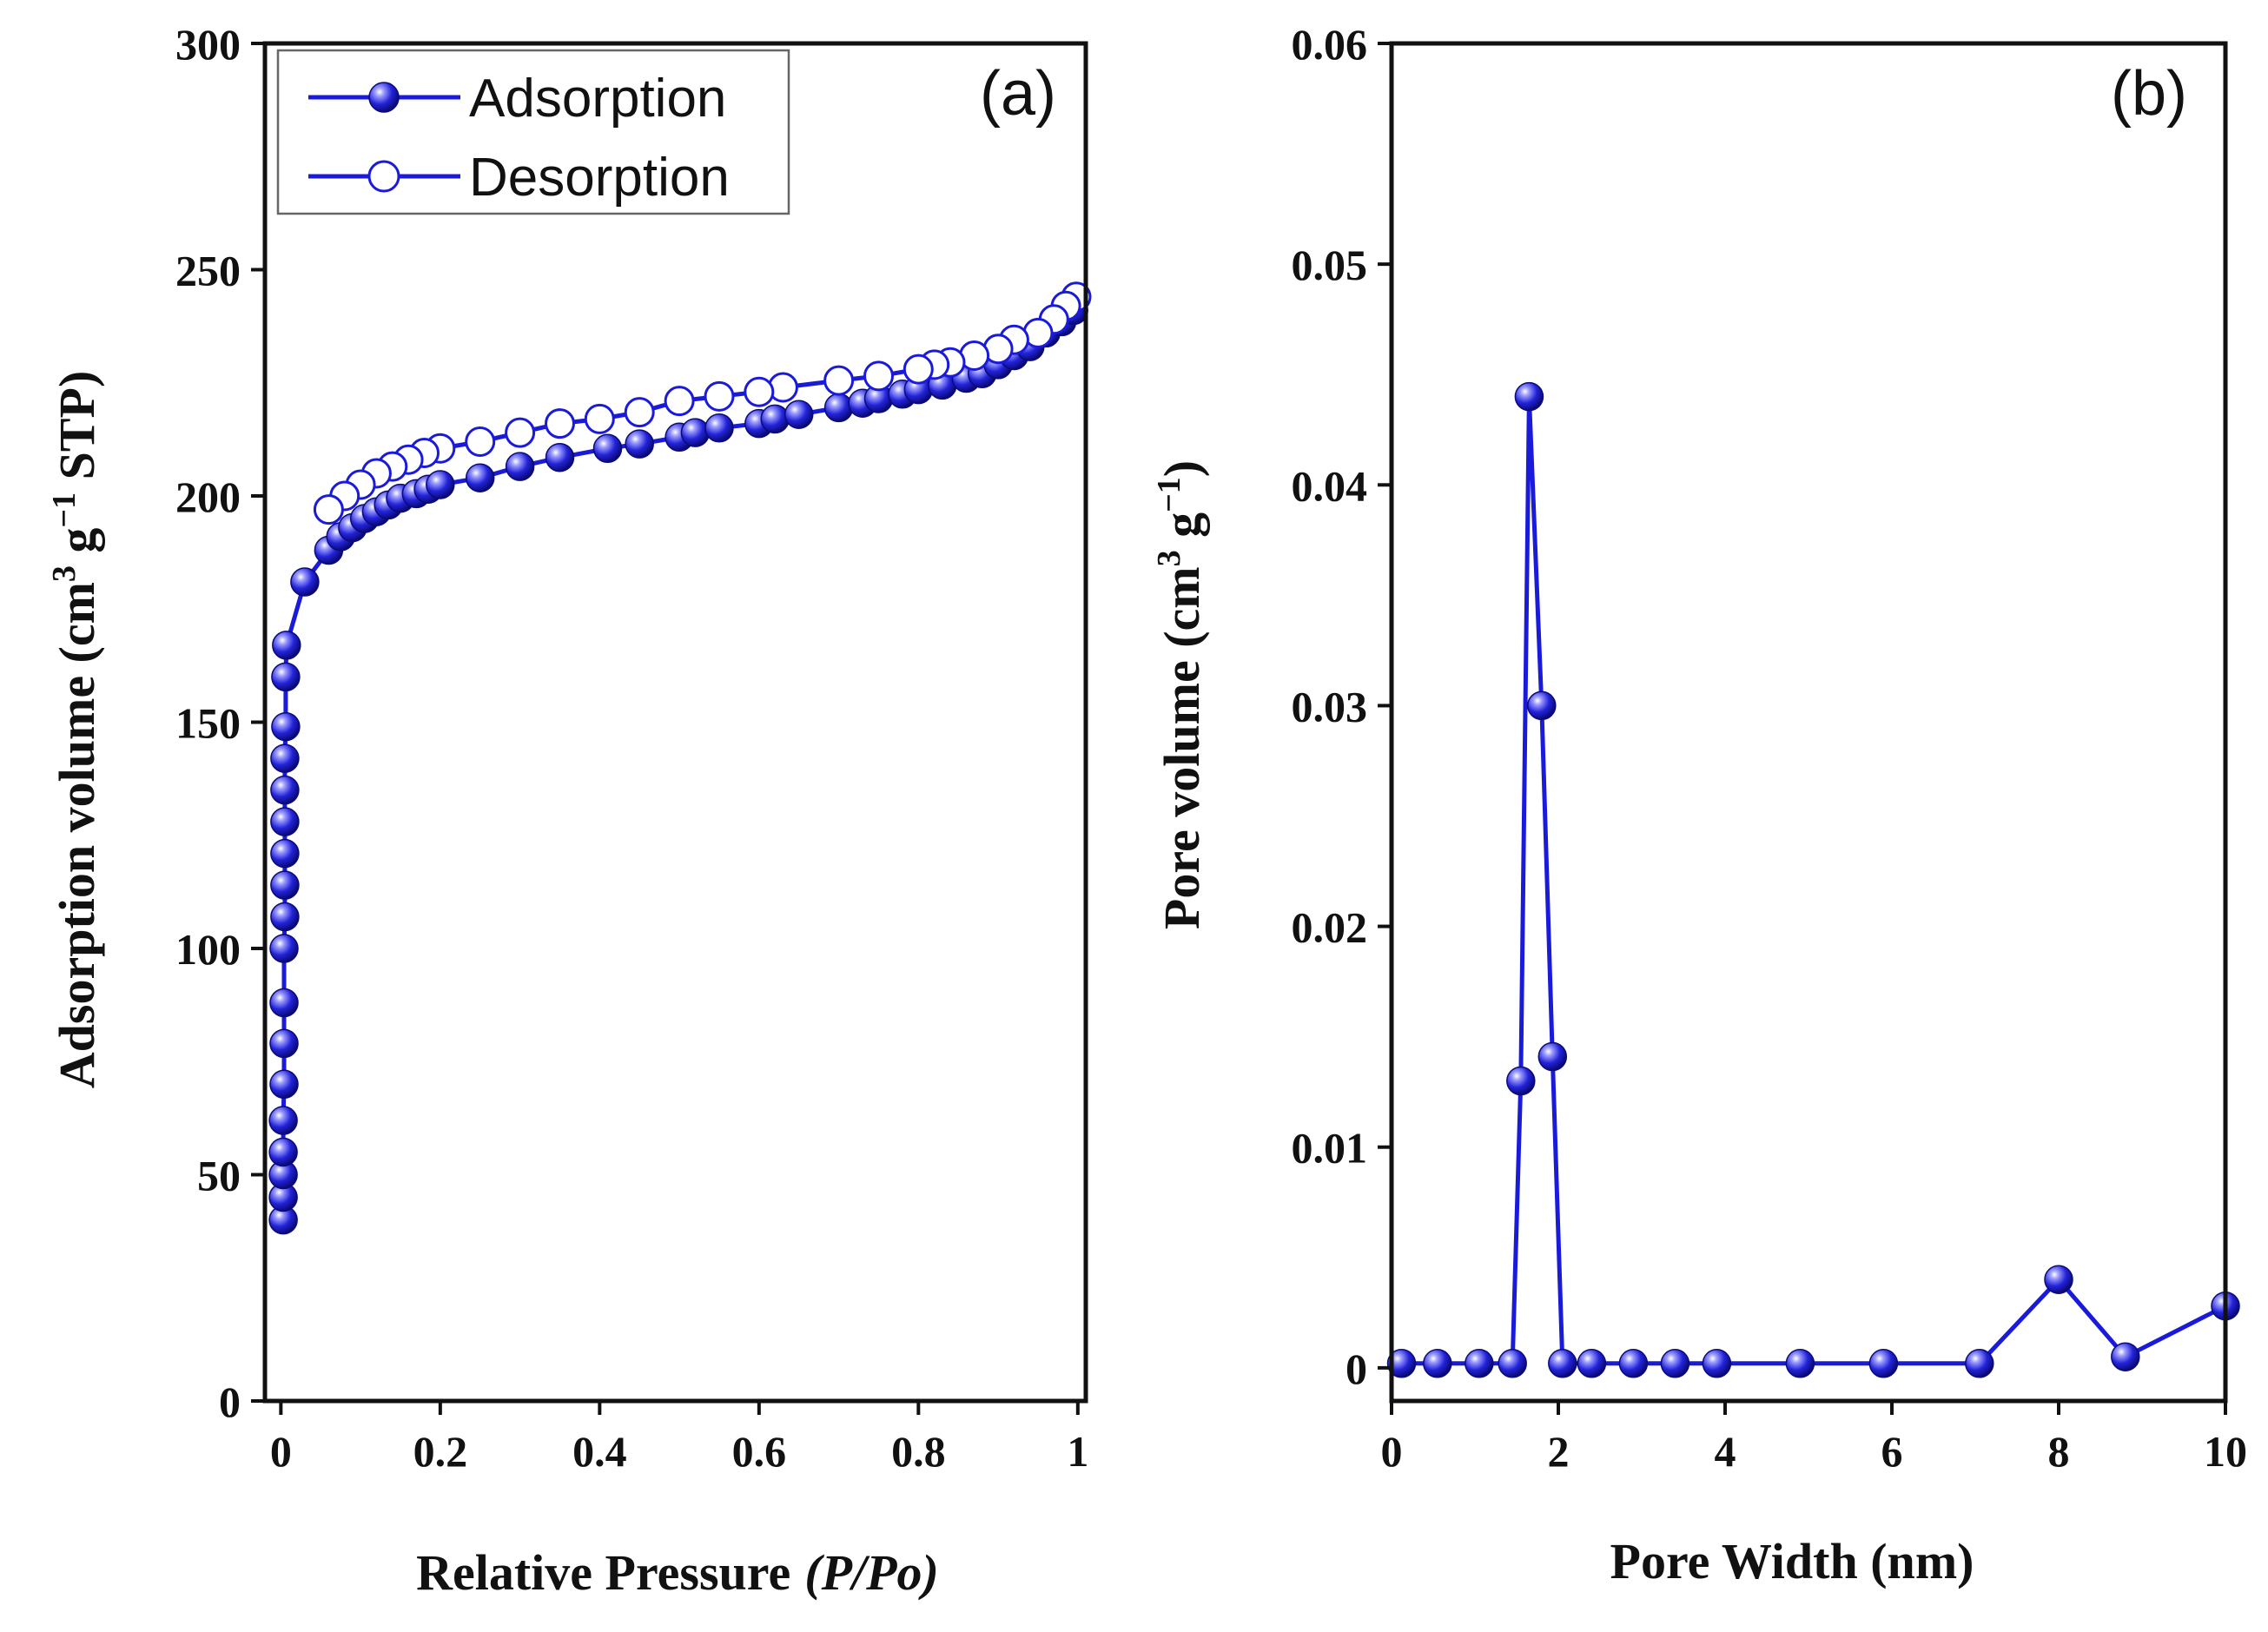 This screenshot has width=2268, height=1632. Describe the element at coordinates (230, 1402) in the screenshot. I see `panel-a-y-tick-label: 0` at that location.